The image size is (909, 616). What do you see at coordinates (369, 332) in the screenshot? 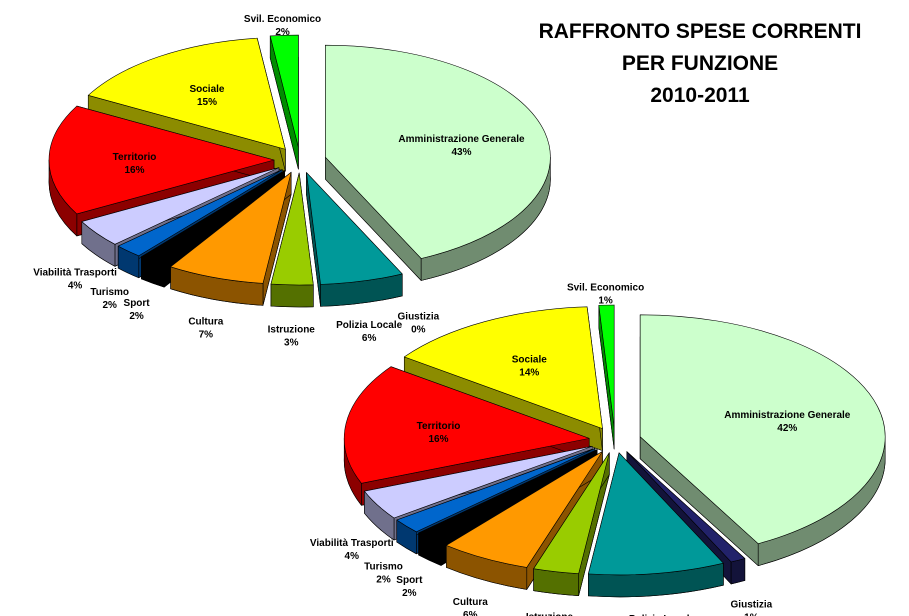
I see `slice-label: Polizia Locale 6%` at bounding box center [369, 332].